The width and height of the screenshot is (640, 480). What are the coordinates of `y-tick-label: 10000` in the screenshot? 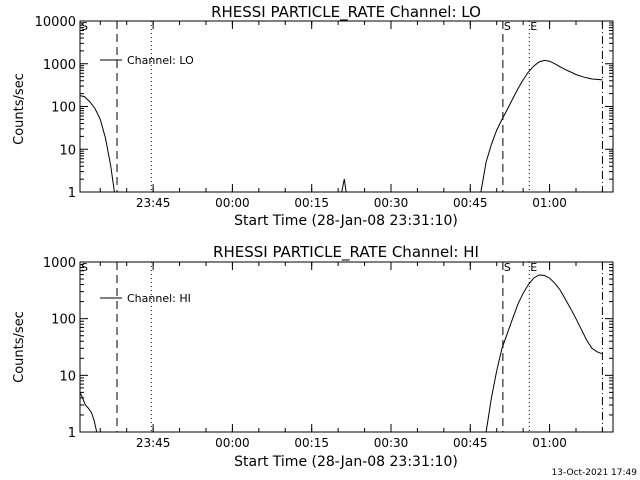 It's located at (55, 22).